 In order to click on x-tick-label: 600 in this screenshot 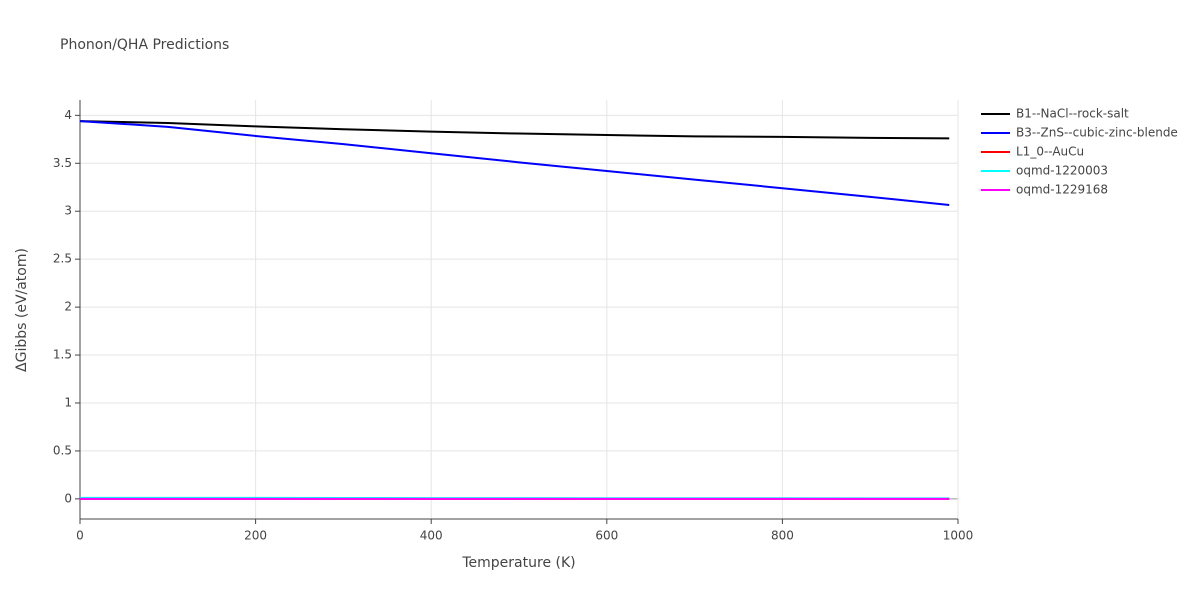, I will do `click(606, 536)`.